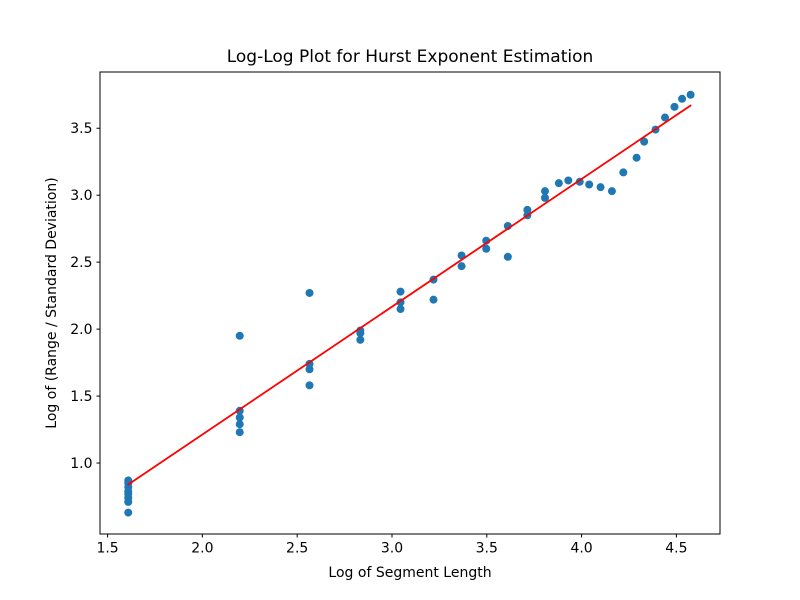 This screenshot has height=600, width=800. What do you see at coordinates (81, 129) in the screenshot?
I see `y-tick-label: 3.5` at bounding box center [81, 129].